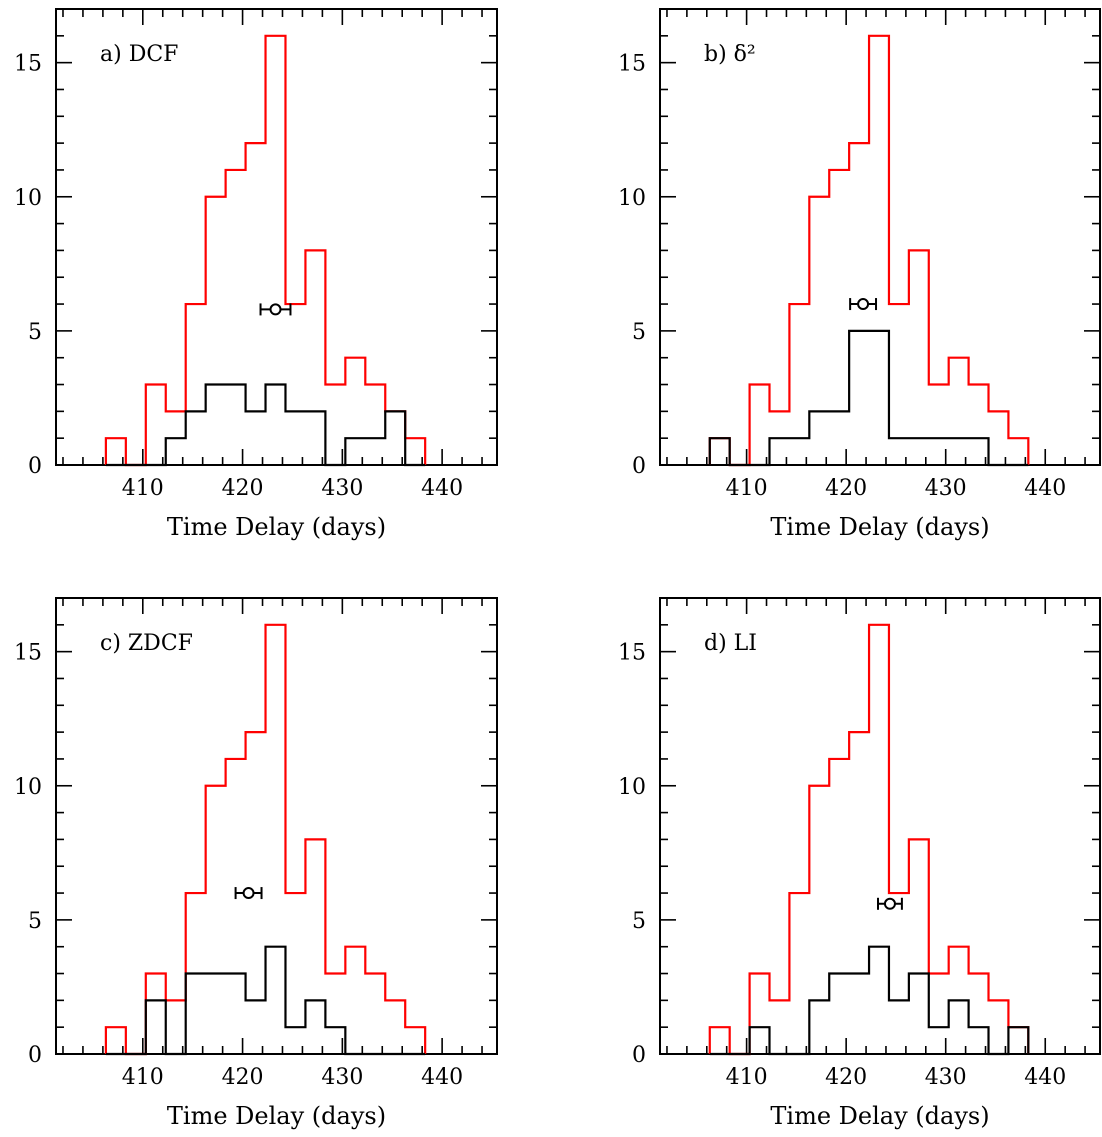 The width and height of the screenshot is (1102, 1137). Describe the element at coordinates (730, 643) in the screenshot. I see `panel-label: d) LI` at that location.